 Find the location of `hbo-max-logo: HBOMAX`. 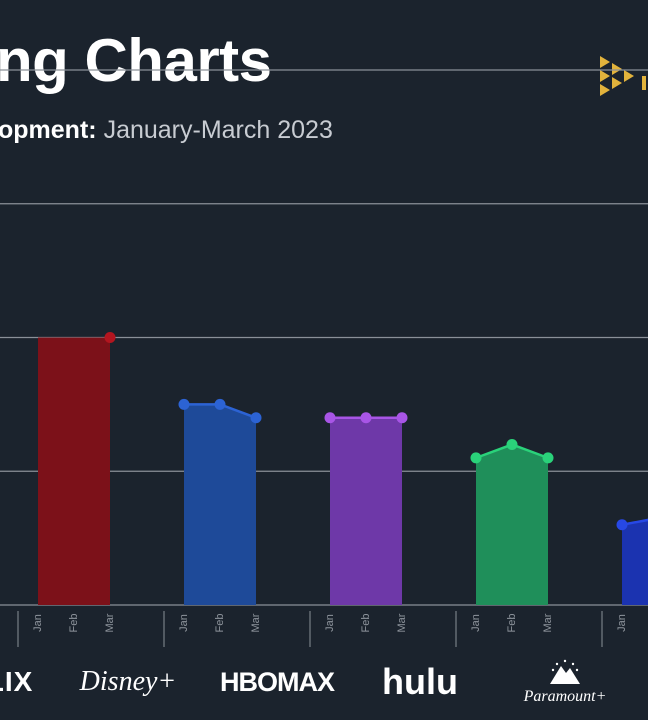

hbo-max-logo: HBOMAX is located at coordinates (277, 681).